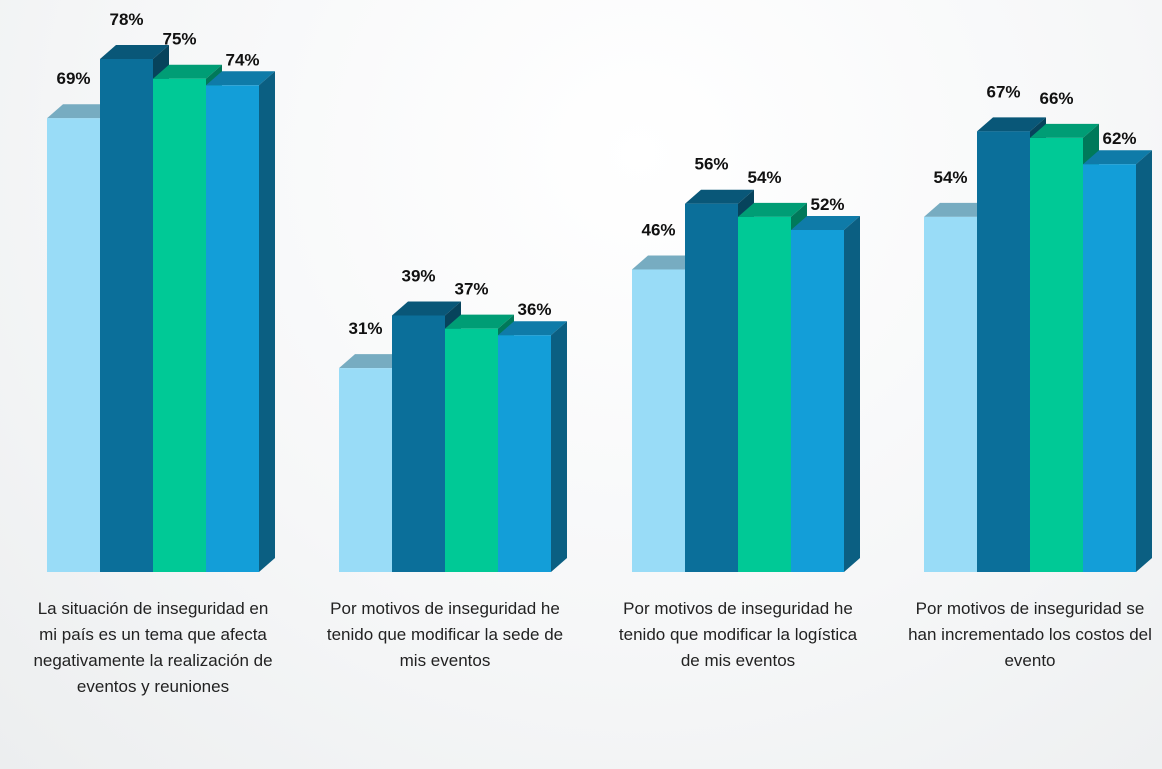 This screenshot has height=769, width=1162. Describe the element at coordinates (1056, 98) in the screenshot. I see `value-label: 66%` at that location.